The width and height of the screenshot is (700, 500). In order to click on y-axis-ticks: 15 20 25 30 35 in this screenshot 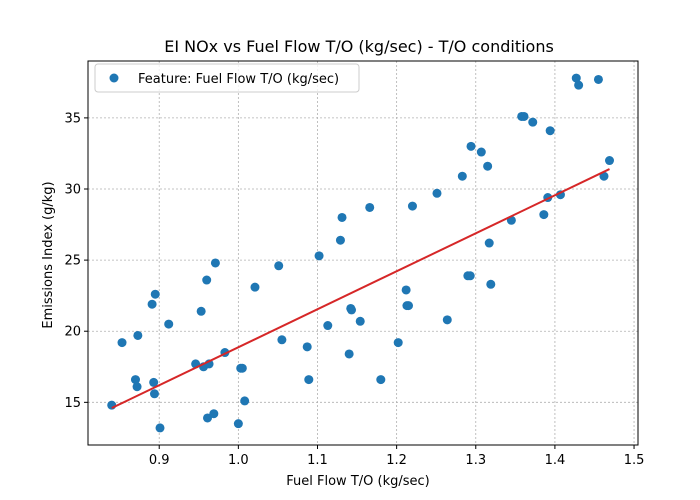, I will do `click(76, 261)`.